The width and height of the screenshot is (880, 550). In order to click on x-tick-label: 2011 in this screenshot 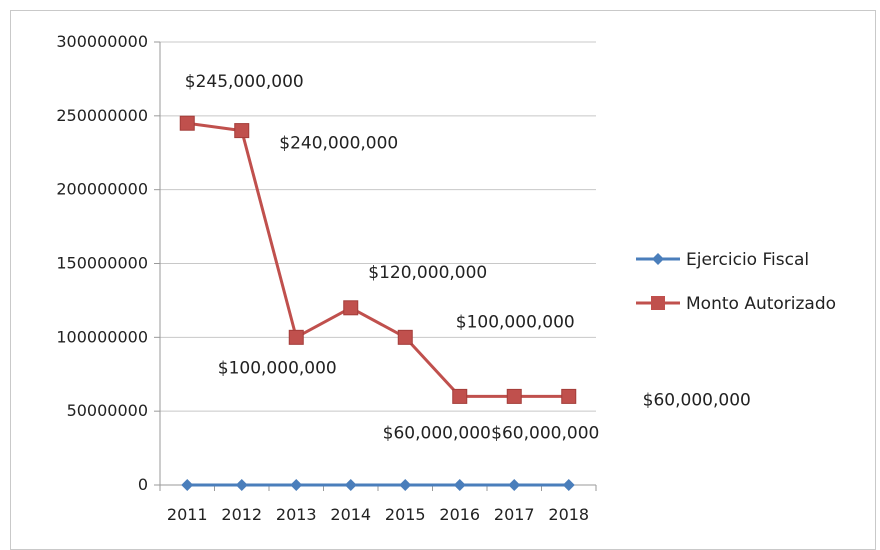, I will do `click(187, 514)`.